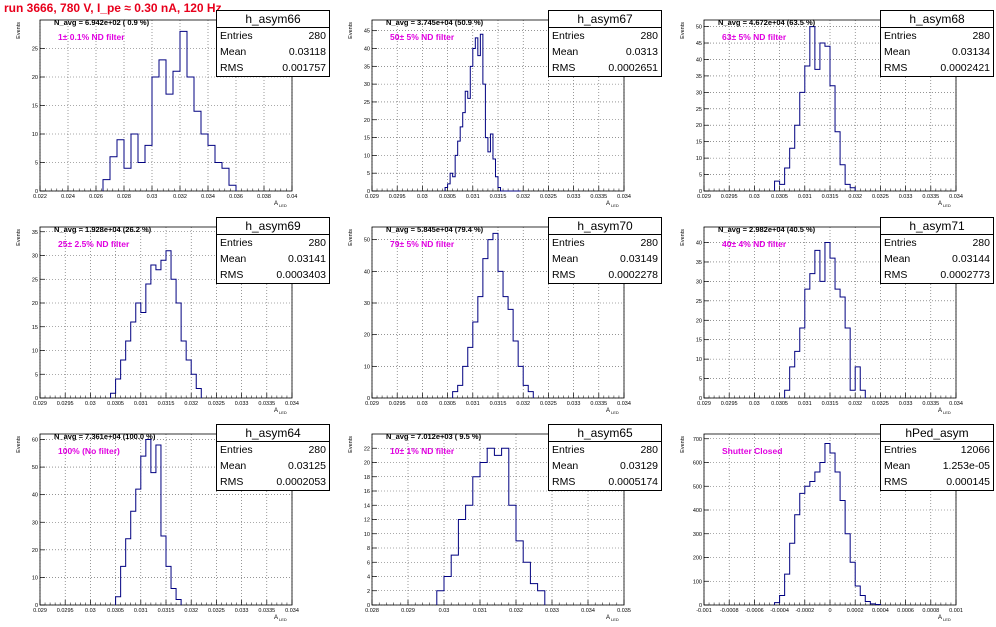 Image resolution: width=996 pixels, height=627 pixels. Describe the element at coordinates (704, 197) in the screenshot. I see `x-tick-label: 0.029` at that location.